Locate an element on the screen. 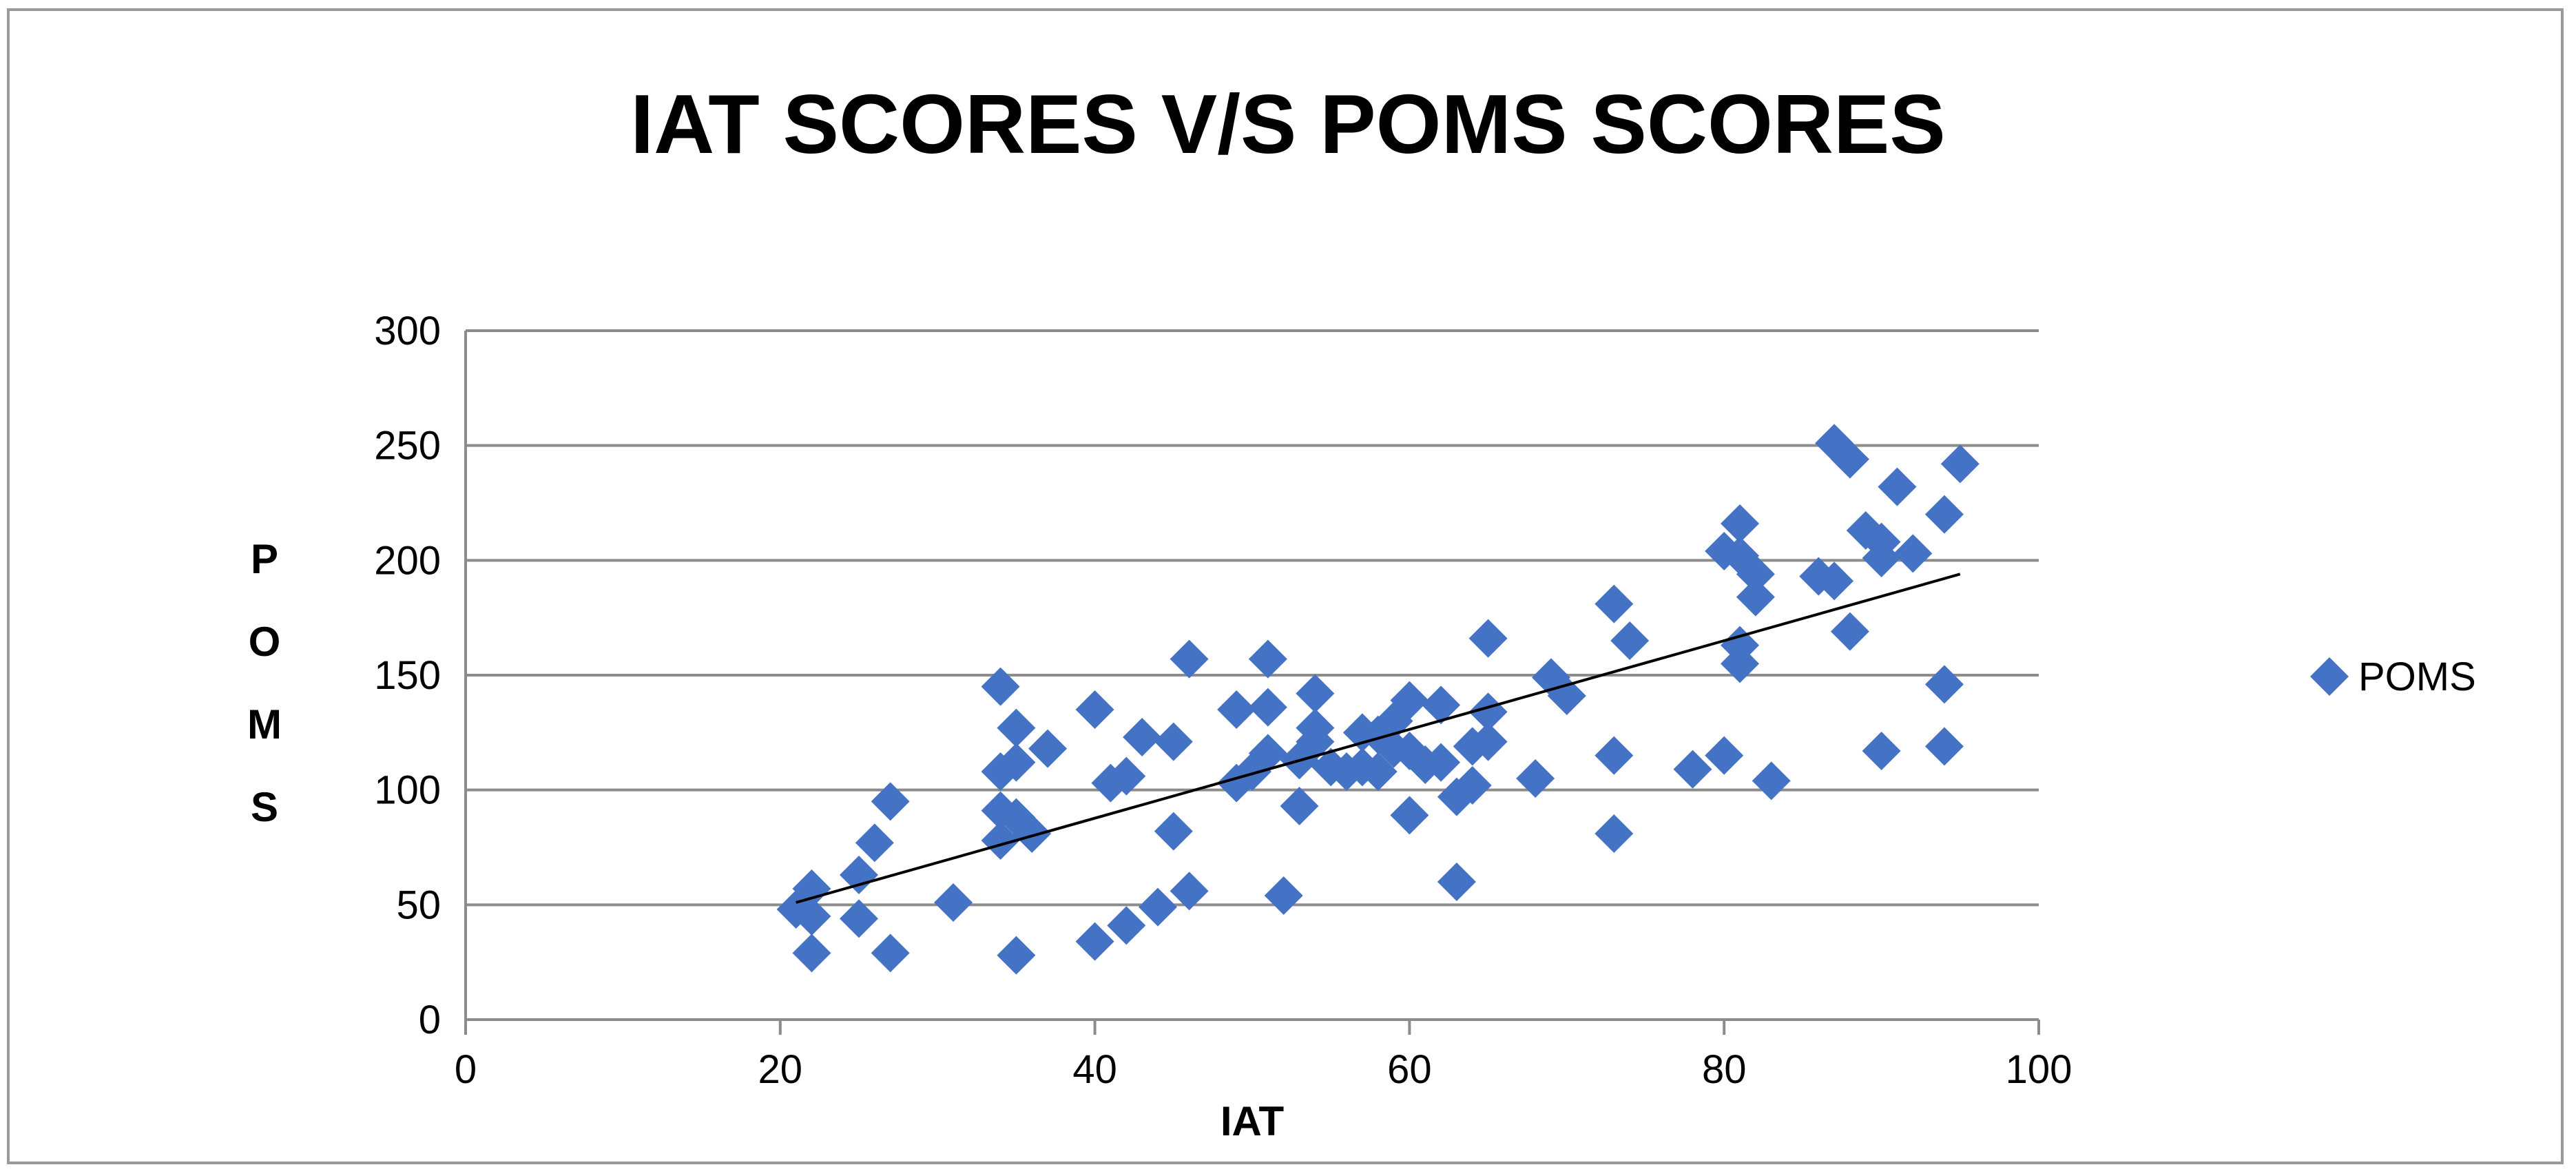  legend-marker-icon is located at coordinates (2329, 676).